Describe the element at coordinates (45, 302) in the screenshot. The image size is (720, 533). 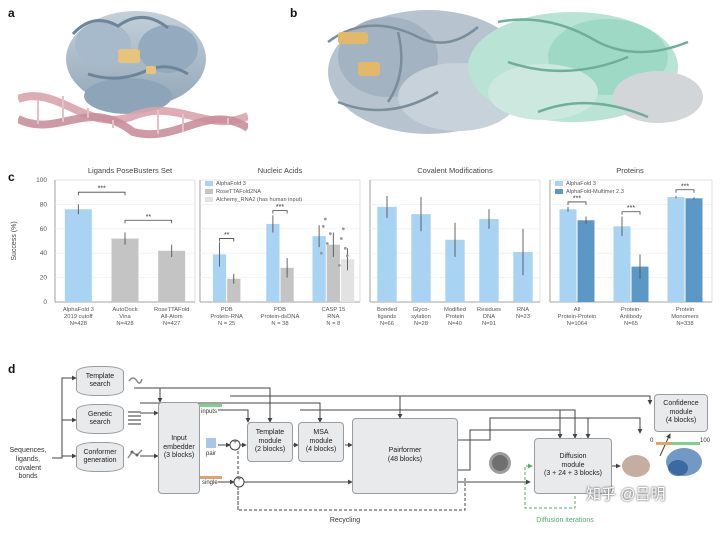
I see `y-tick-label: 0` at that location.